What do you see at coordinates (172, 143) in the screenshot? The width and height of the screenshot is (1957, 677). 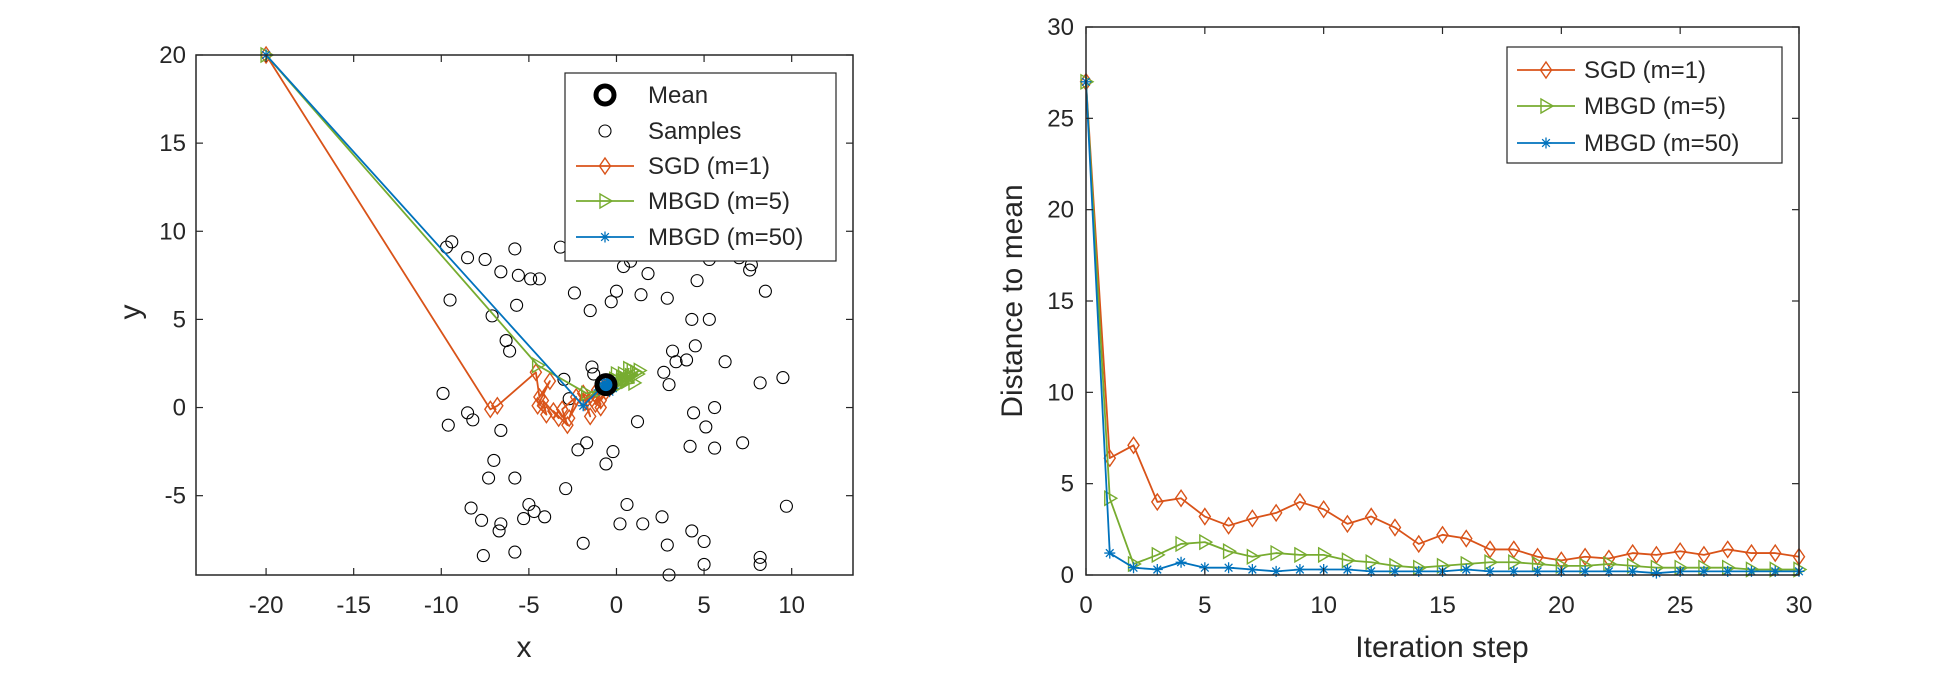 I see `y-tick-label: 15` at bounding box center [172, 143].